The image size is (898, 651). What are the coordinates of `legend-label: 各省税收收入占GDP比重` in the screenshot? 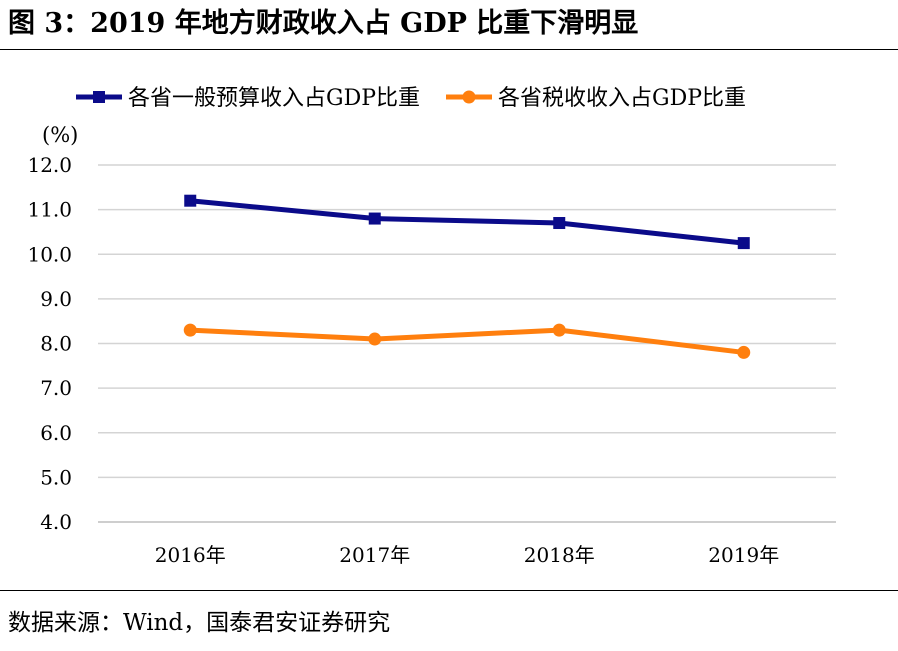 It's located at (622, 98).